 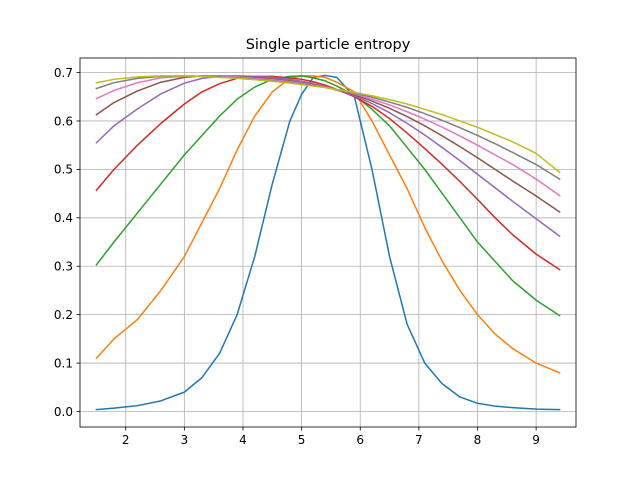 What do you see at coordinates (63, 218) in the screenshot?
I see `y-tick-label: 0.4` at bounding box center [63, 218].